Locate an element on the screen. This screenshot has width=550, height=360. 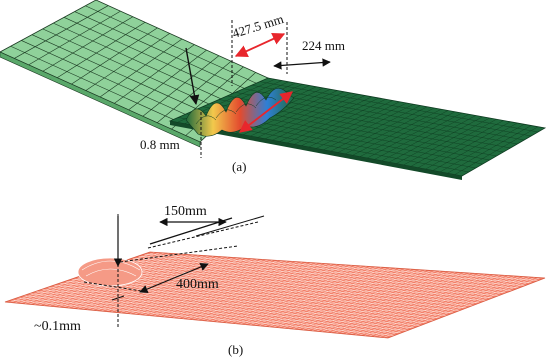
label-150mm: 150mm is located at coordinates (185, 211).